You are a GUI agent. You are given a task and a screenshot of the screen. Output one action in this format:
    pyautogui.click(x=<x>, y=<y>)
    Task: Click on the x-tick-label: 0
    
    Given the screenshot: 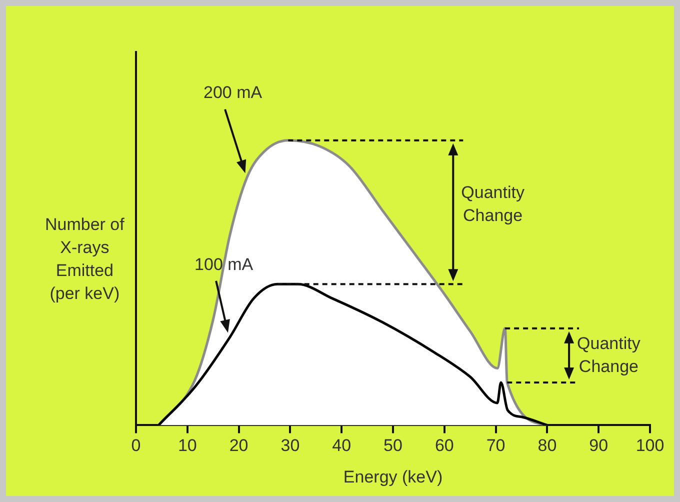 What is the action you would take?
    pyautogui.click(x=136, y=446)
    